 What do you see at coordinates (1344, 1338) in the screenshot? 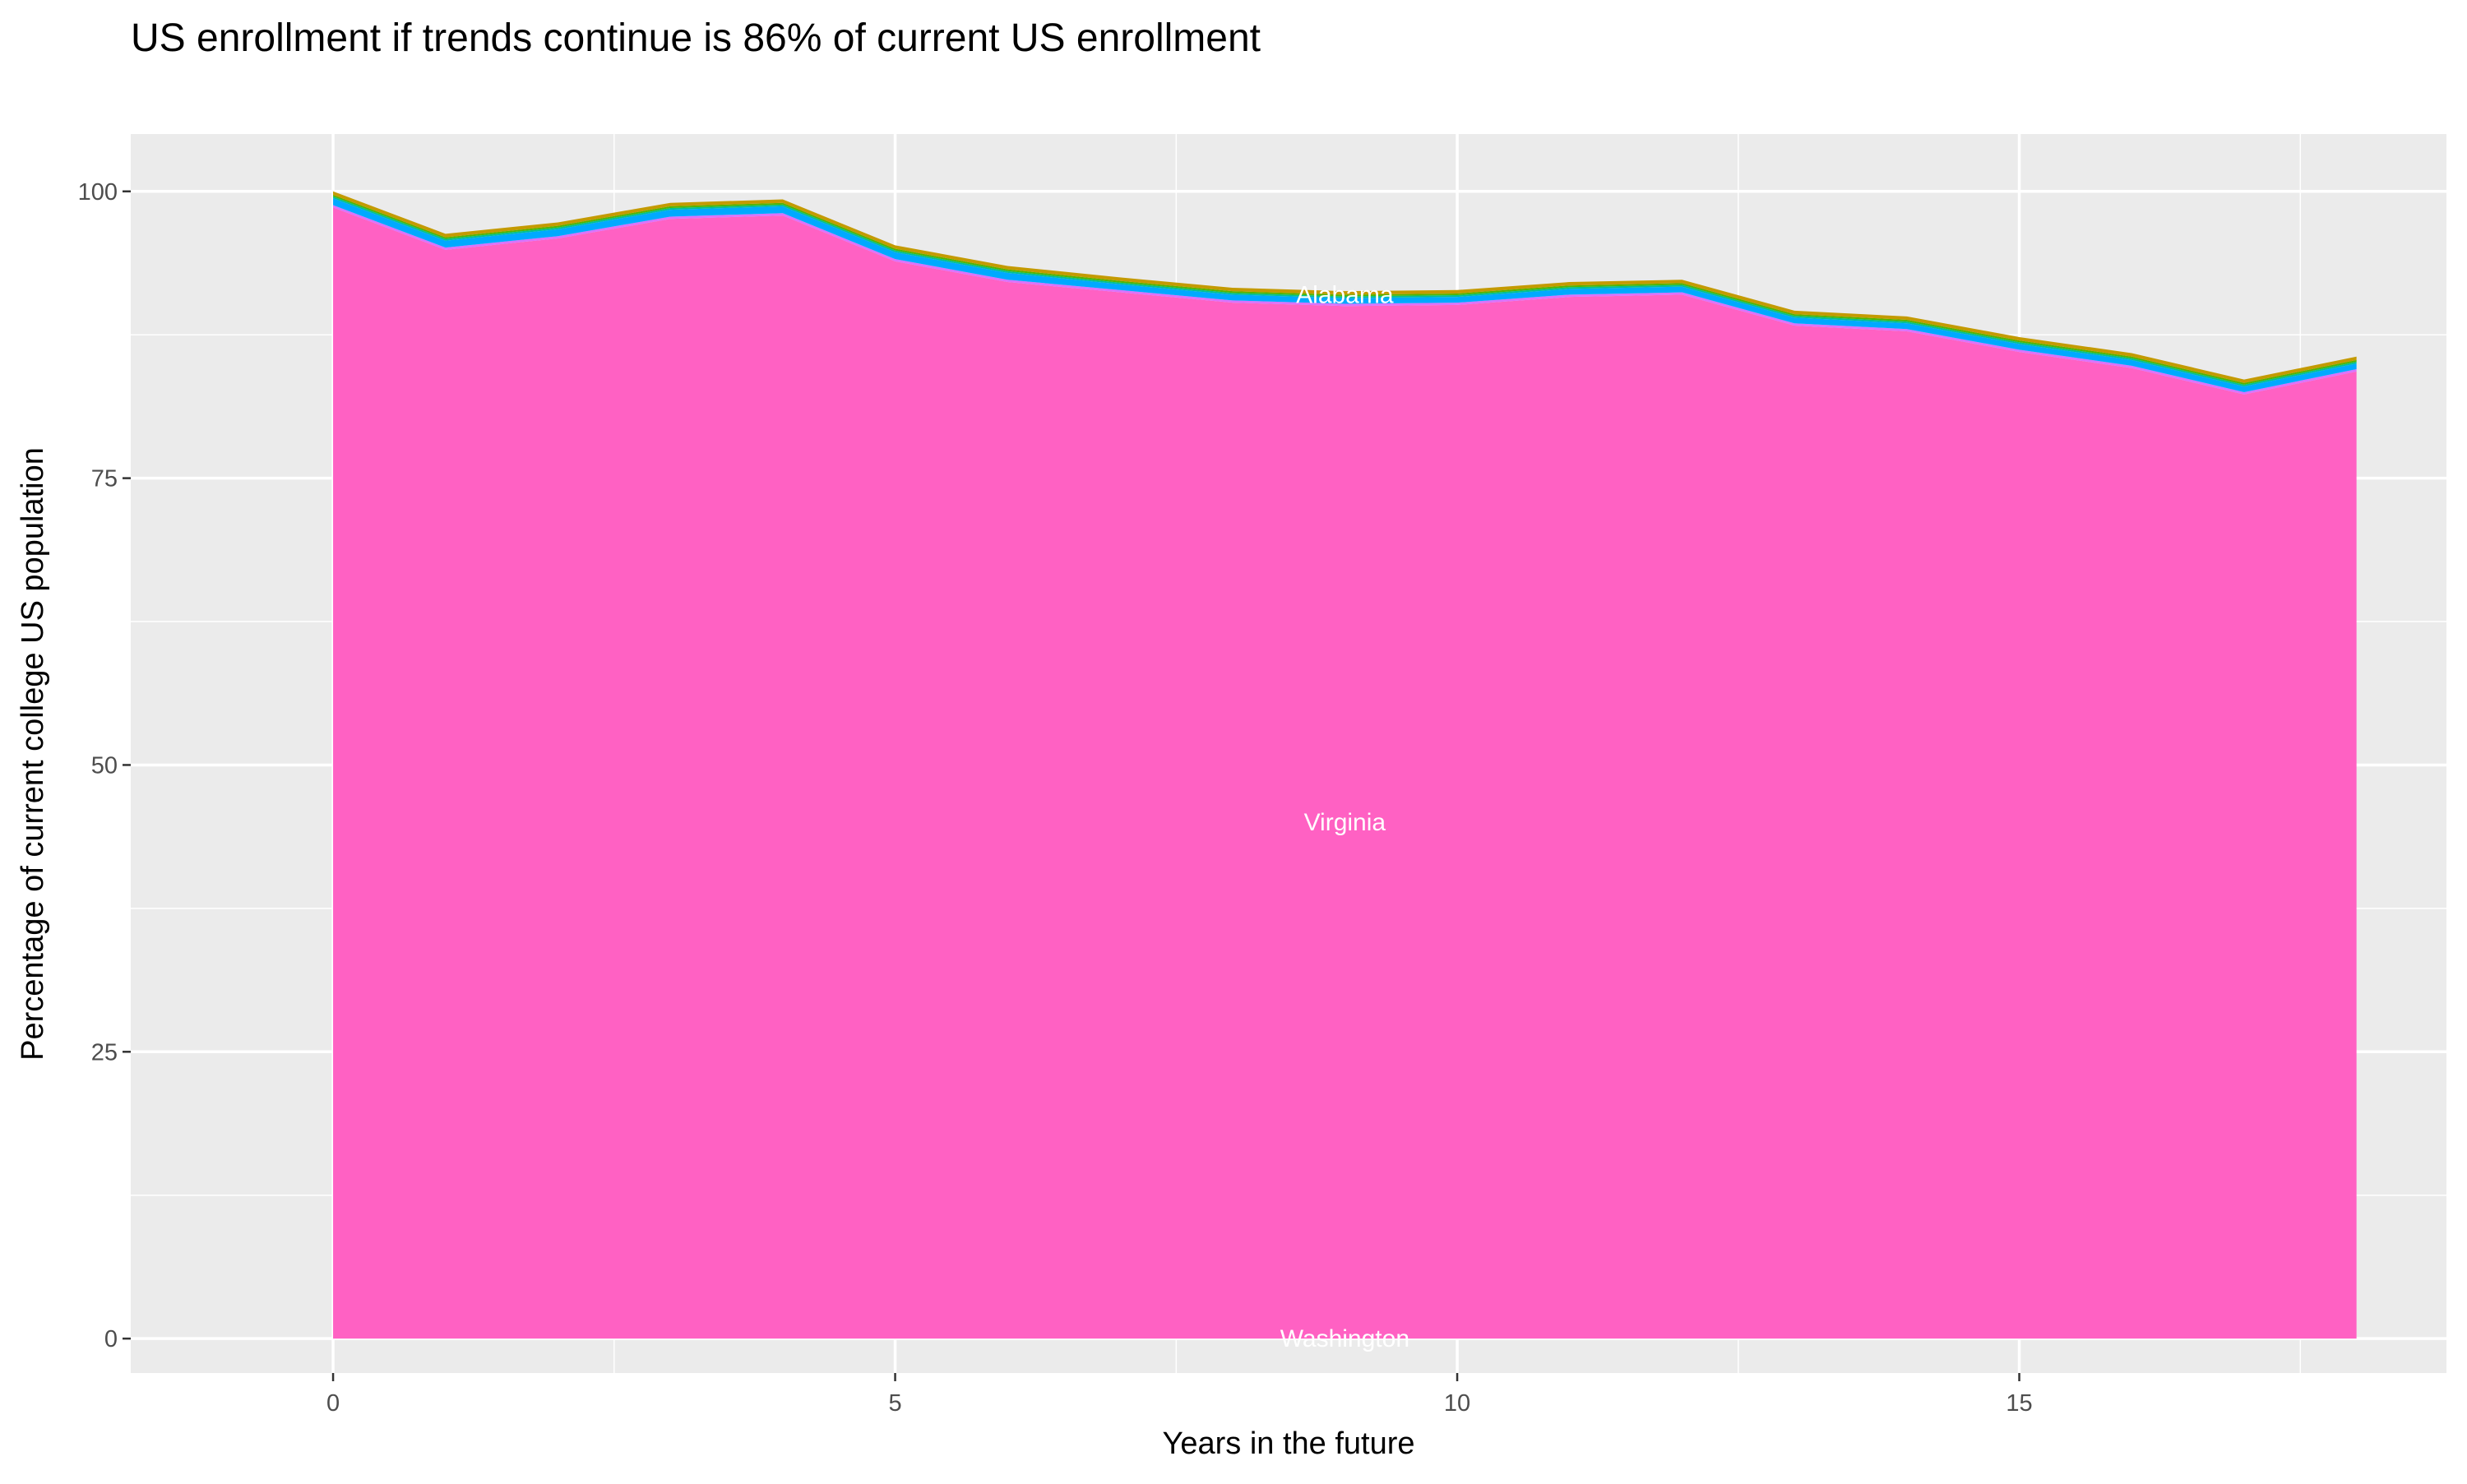
I see `area-label: Washington` at bounding box center [1344, 1338].